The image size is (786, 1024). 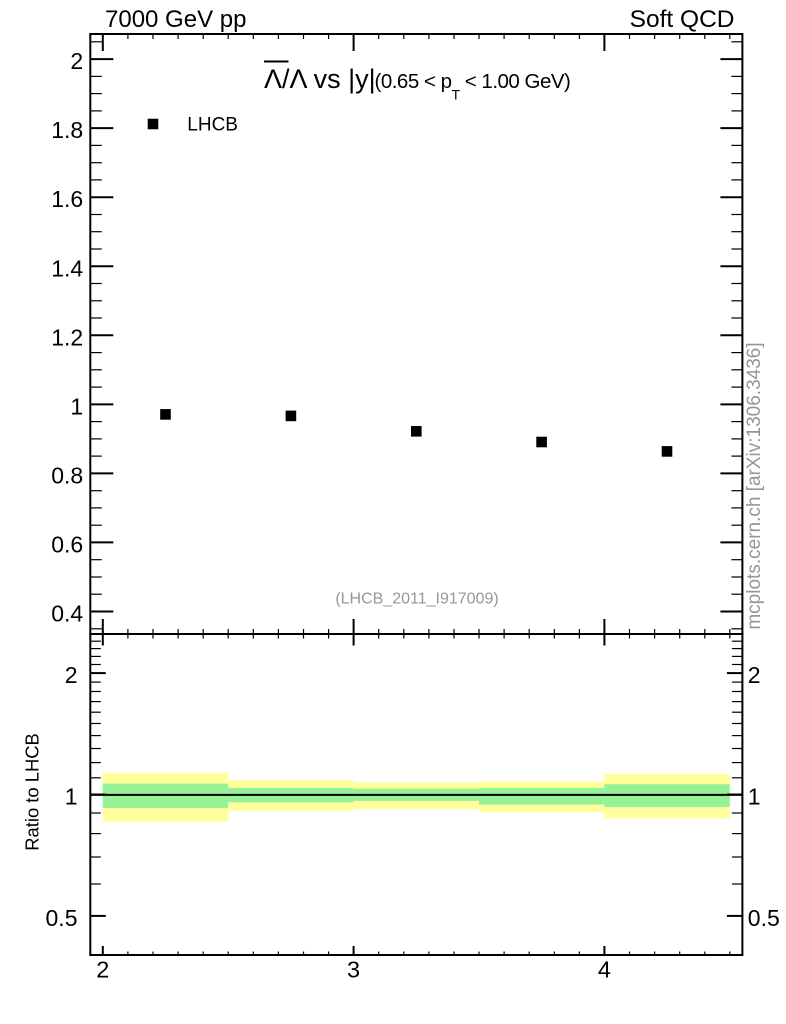 I want to click on svg-text: 1.6, so click(x=67, y=199).